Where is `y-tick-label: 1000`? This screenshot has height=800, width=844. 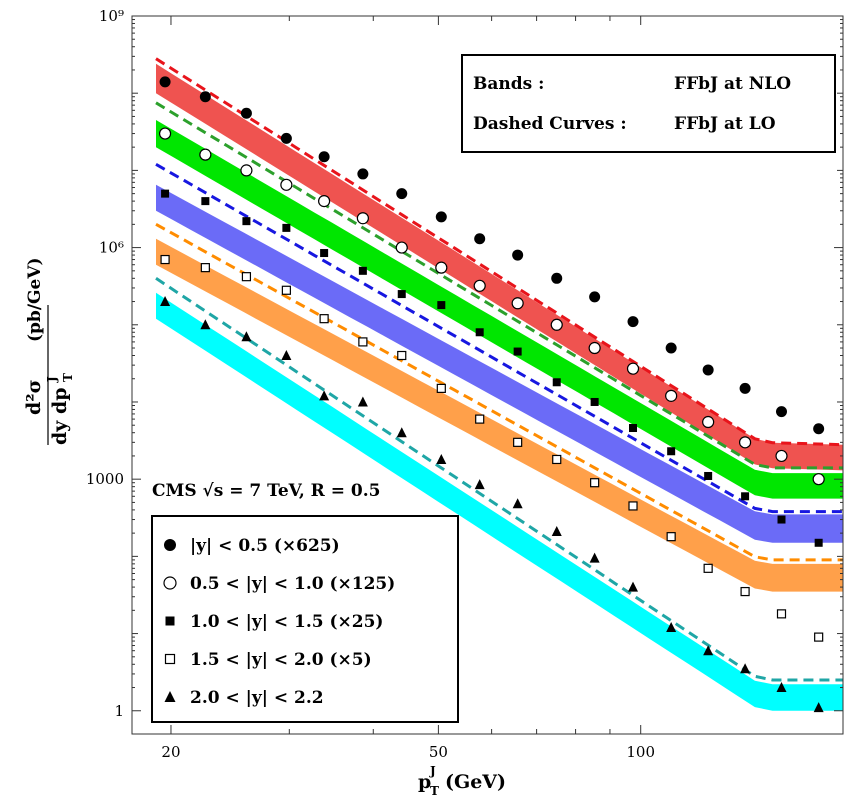
y-tick-label: 1000 is located at coordinates (105, 479).